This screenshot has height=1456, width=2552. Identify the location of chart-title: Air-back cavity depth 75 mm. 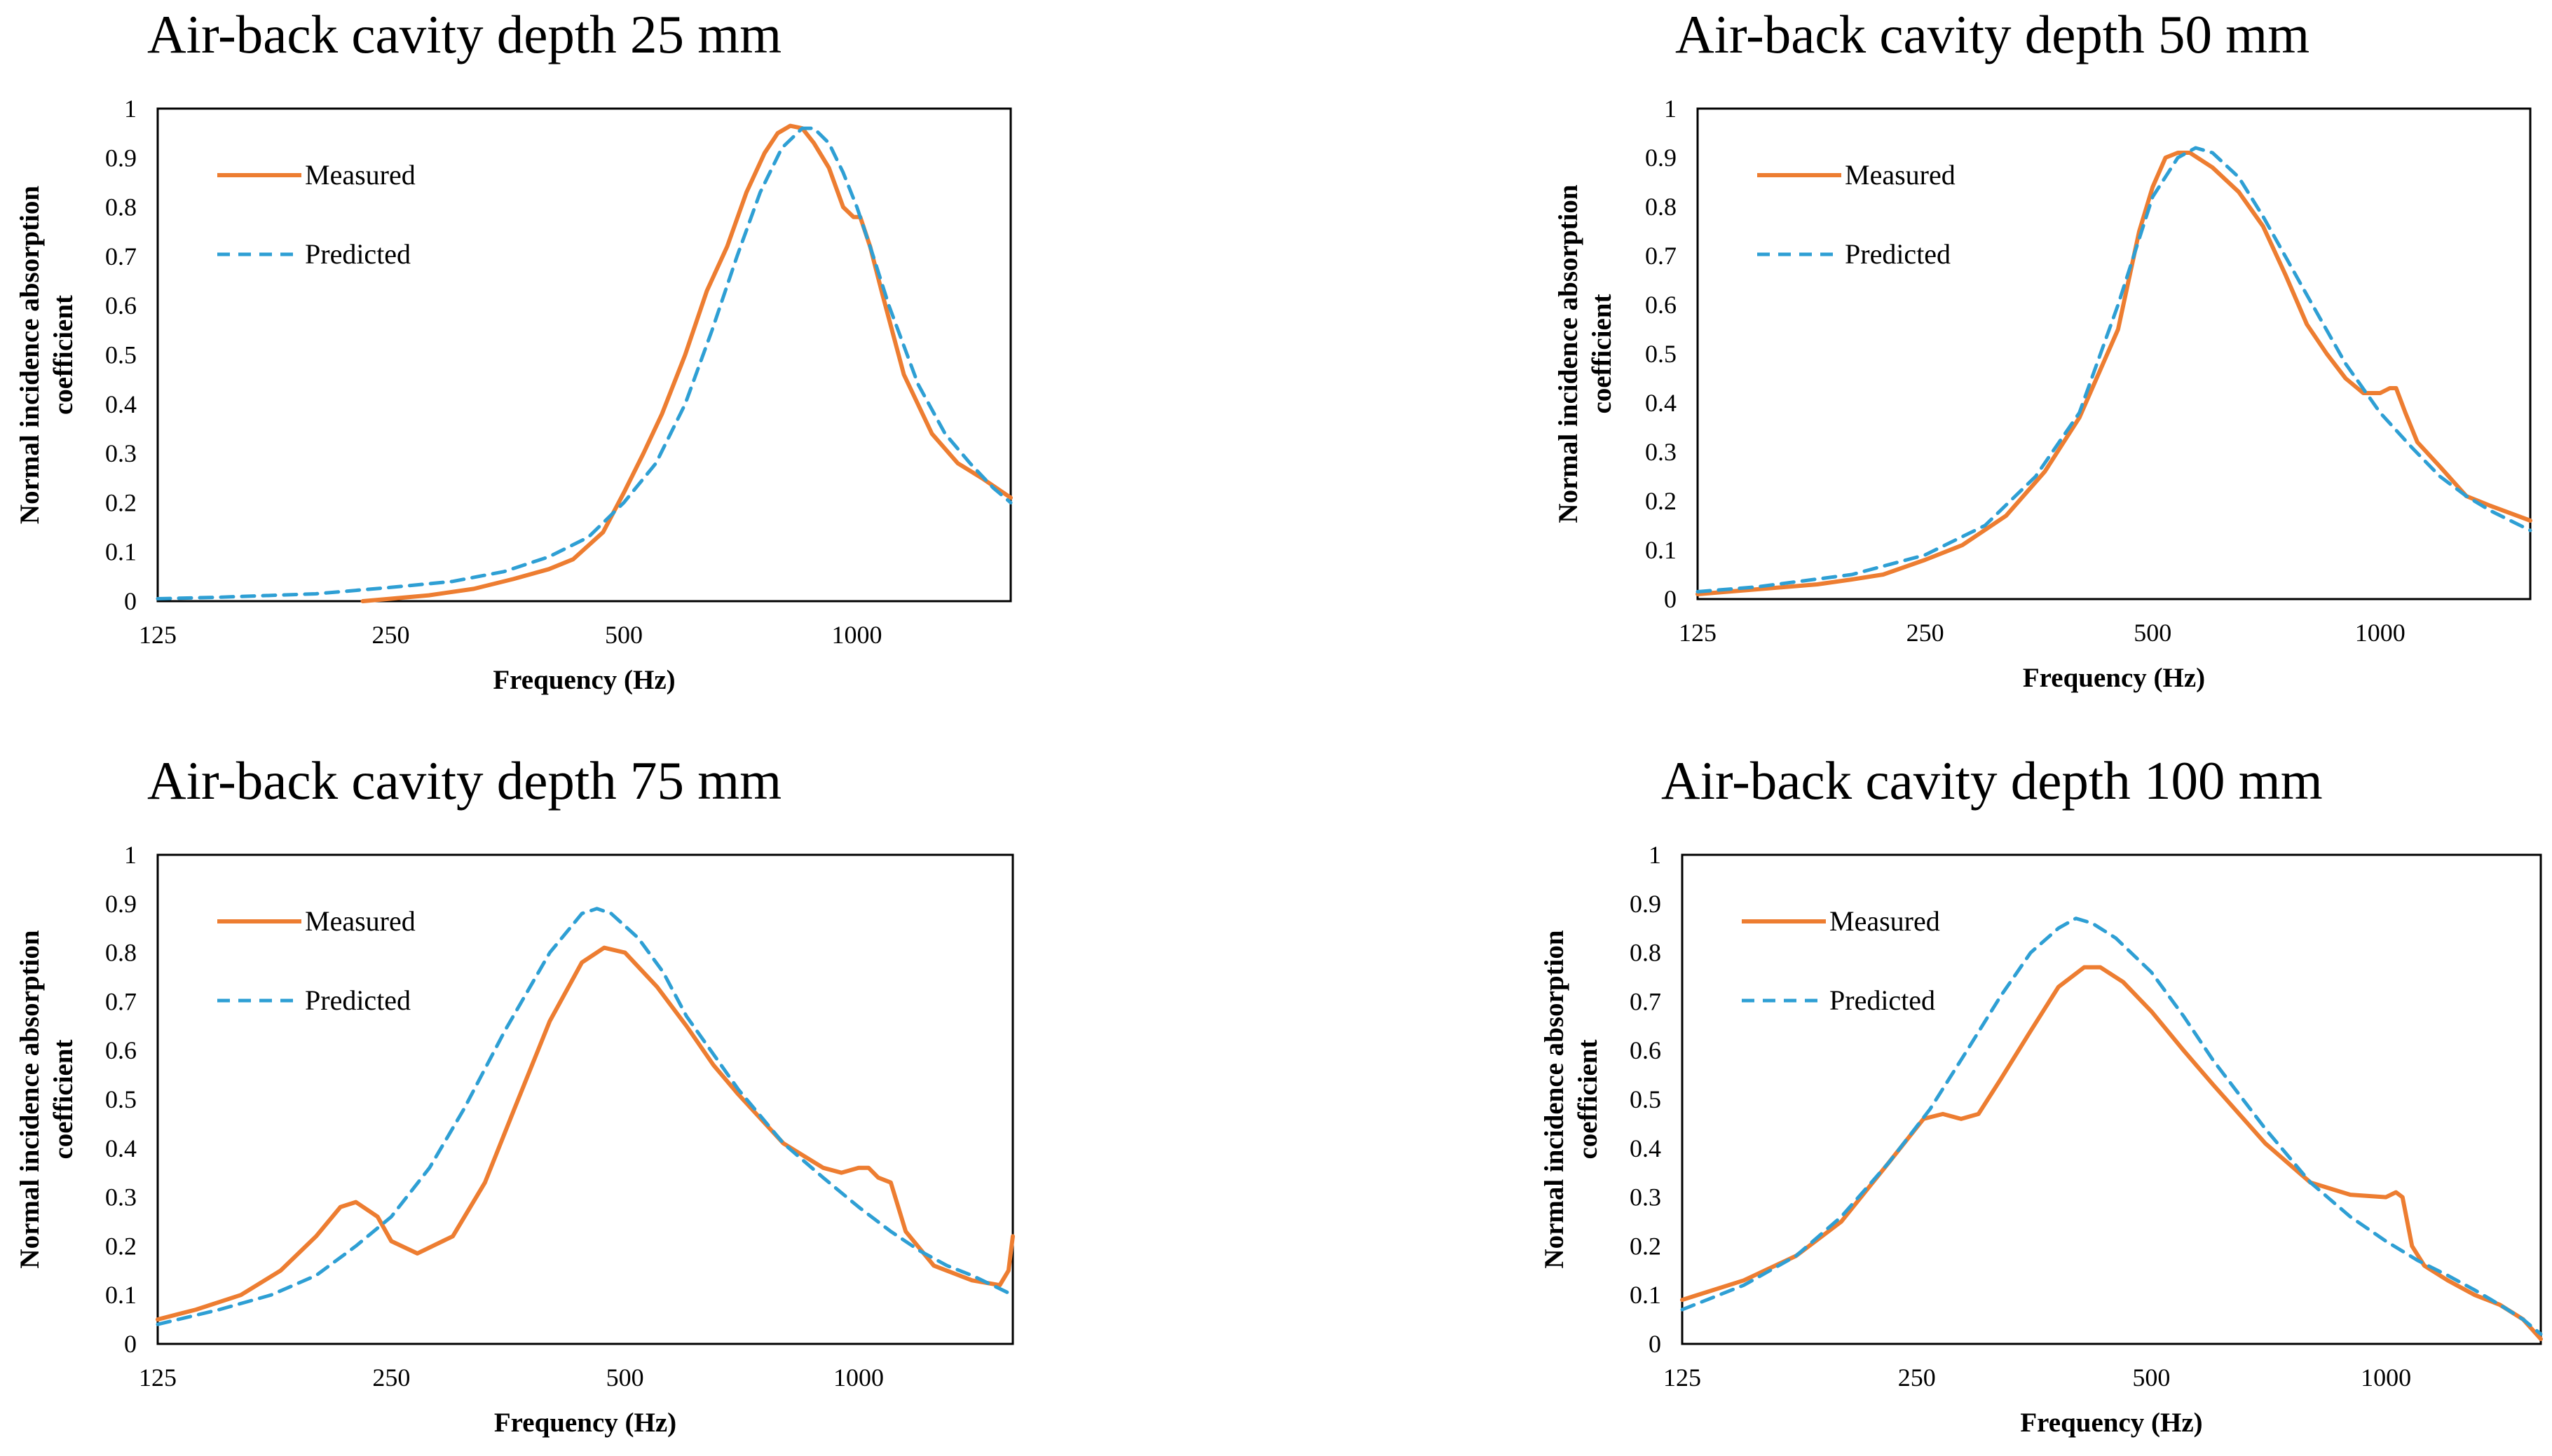
(464, 781).